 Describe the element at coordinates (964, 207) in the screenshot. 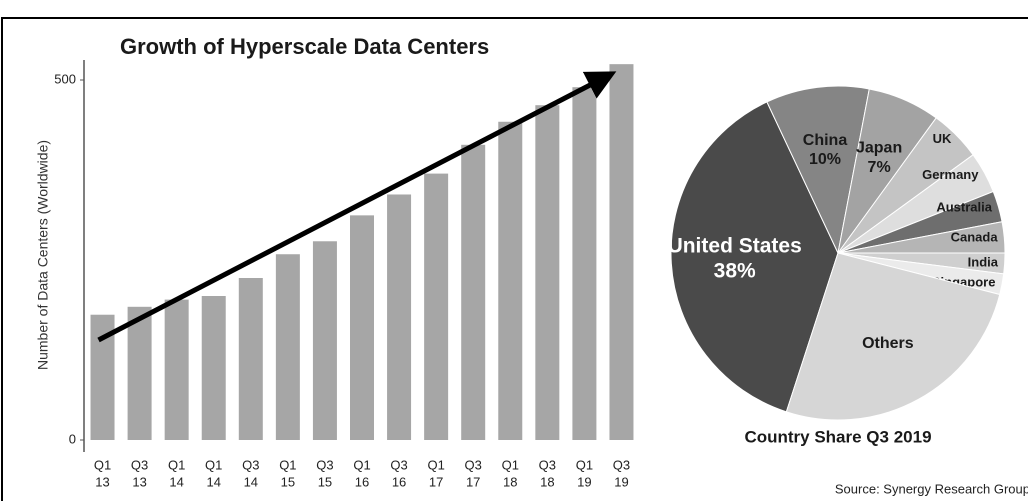

I see `slice-label: Australia` at that location.